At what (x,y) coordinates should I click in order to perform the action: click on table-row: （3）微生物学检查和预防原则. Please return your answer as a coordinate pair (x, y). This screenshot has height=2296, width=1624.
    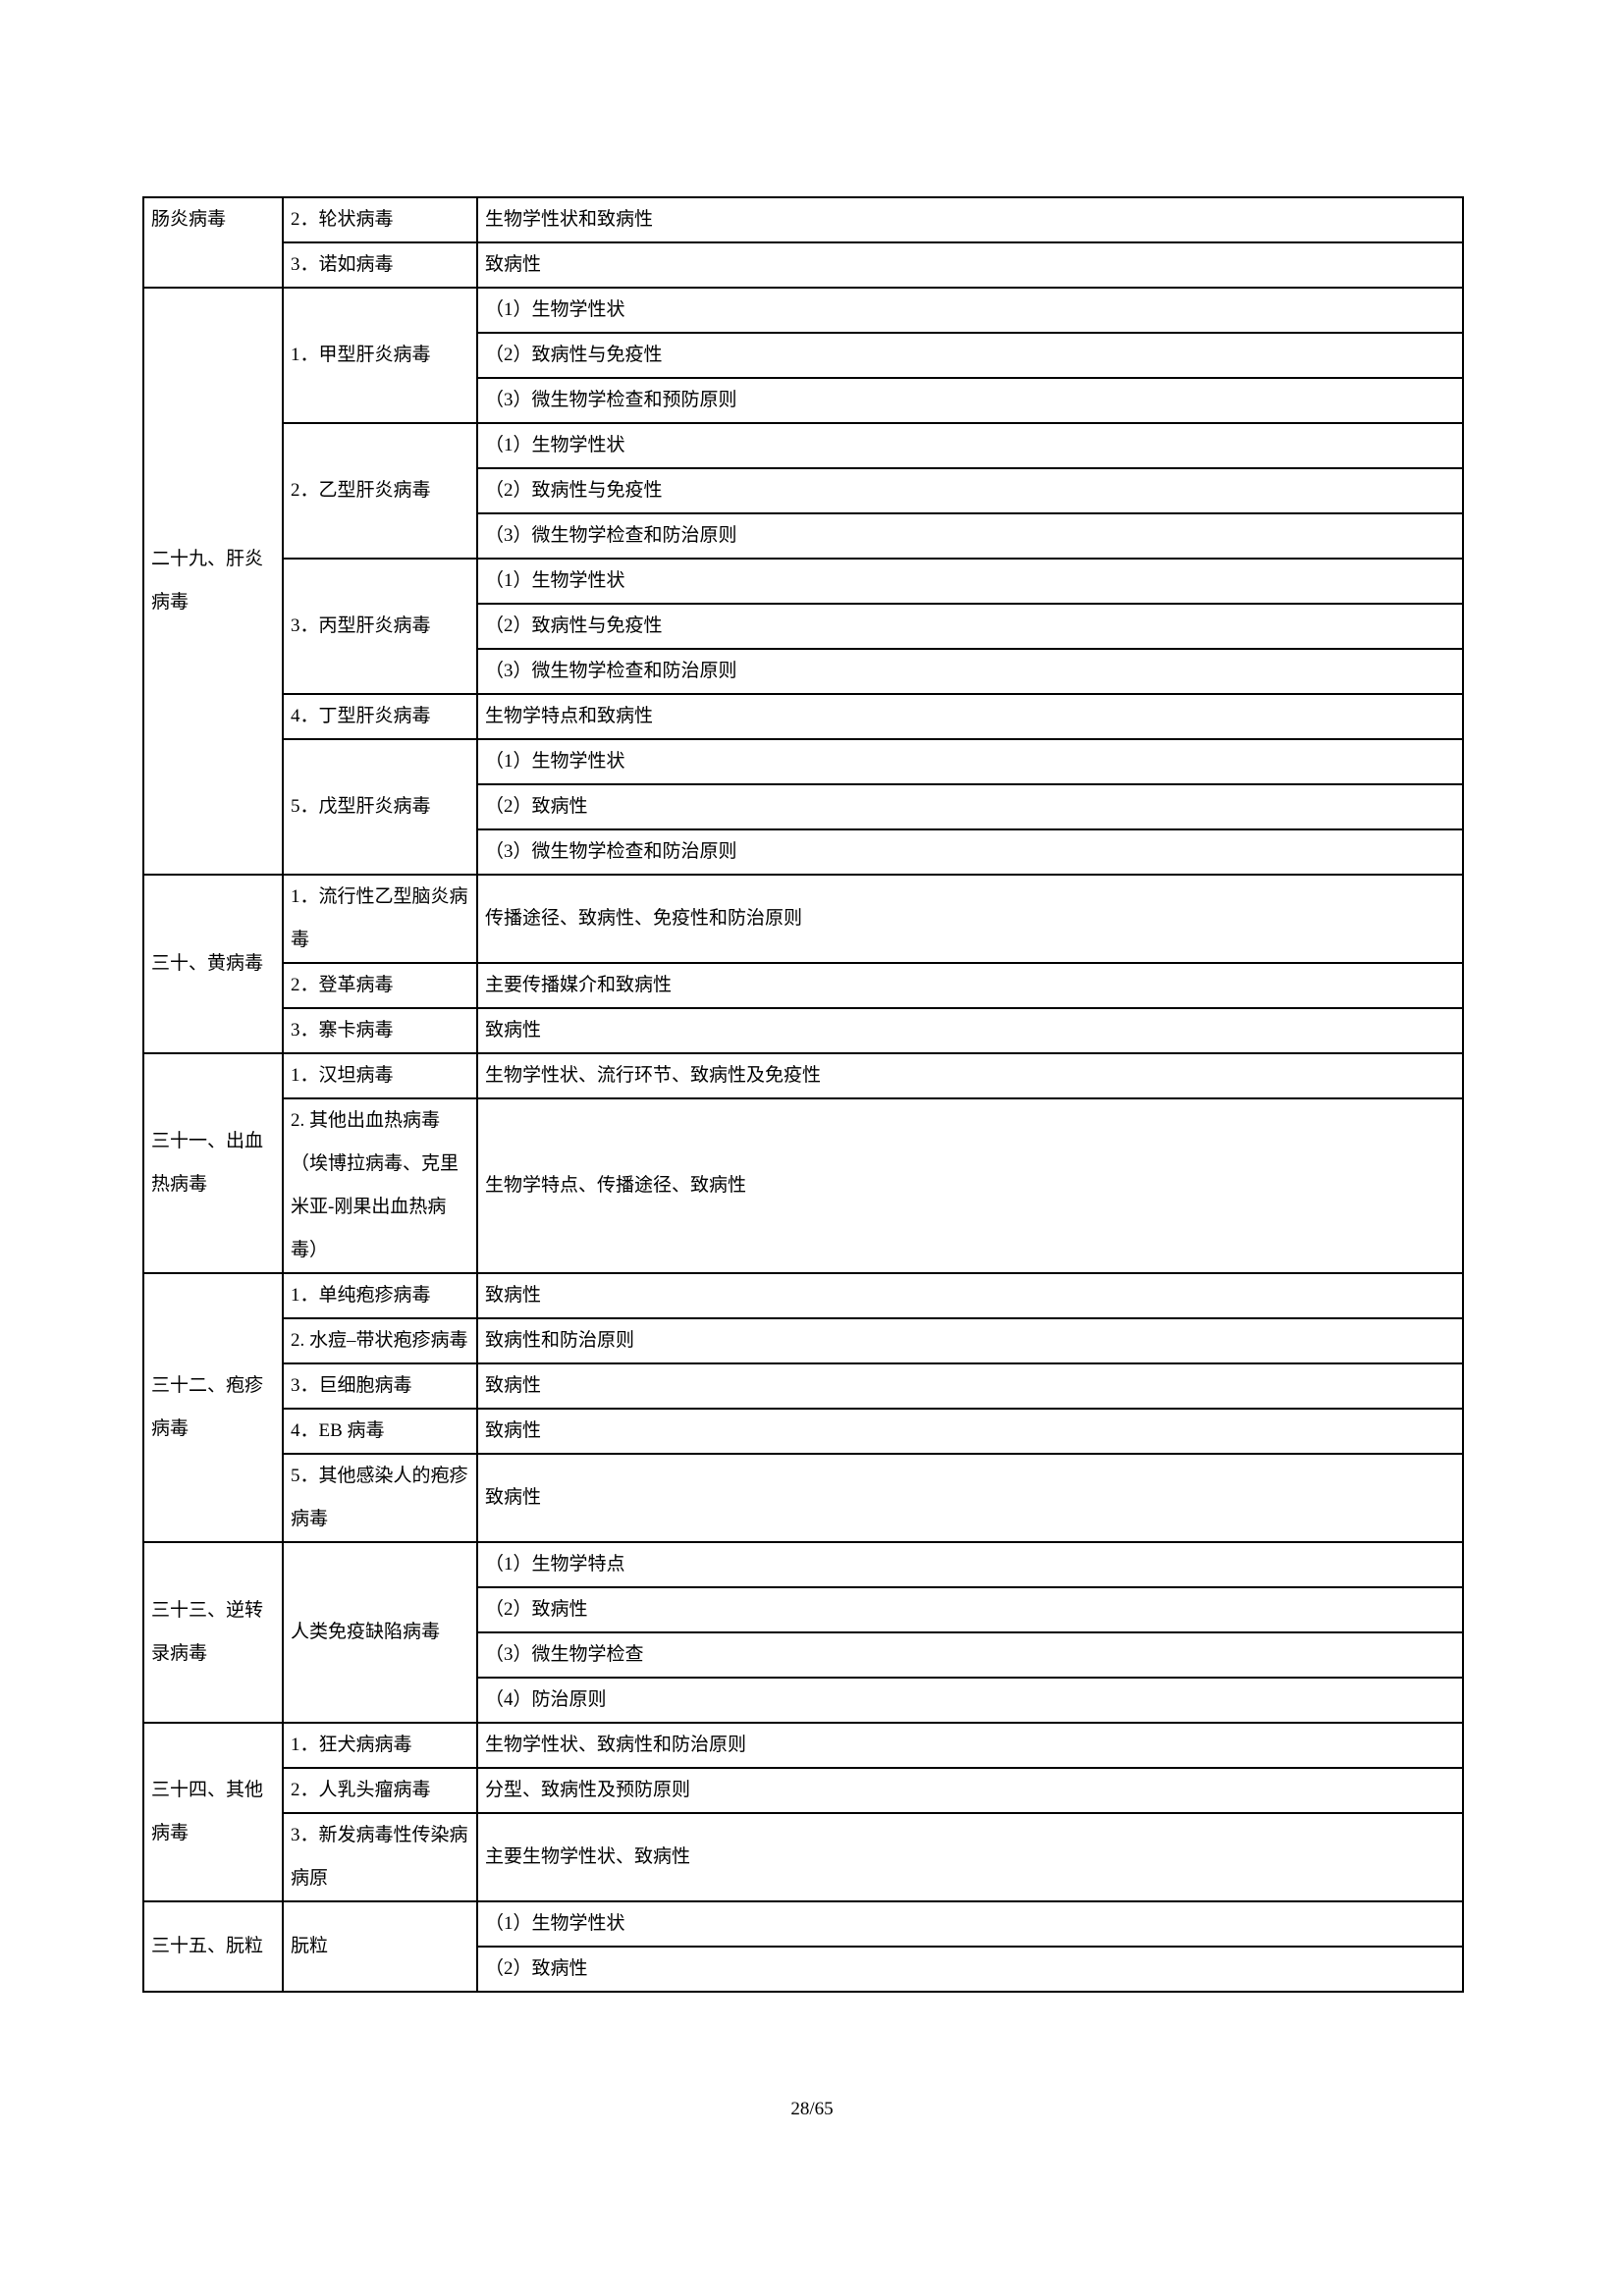
    Looking at the image, I should click on (803, 400).